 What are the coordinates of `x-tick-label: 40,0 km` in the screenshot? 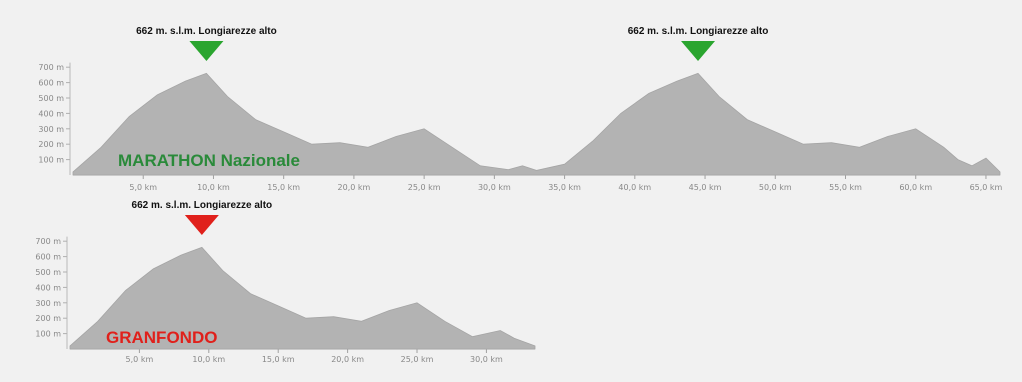 It's located at (634, 187).